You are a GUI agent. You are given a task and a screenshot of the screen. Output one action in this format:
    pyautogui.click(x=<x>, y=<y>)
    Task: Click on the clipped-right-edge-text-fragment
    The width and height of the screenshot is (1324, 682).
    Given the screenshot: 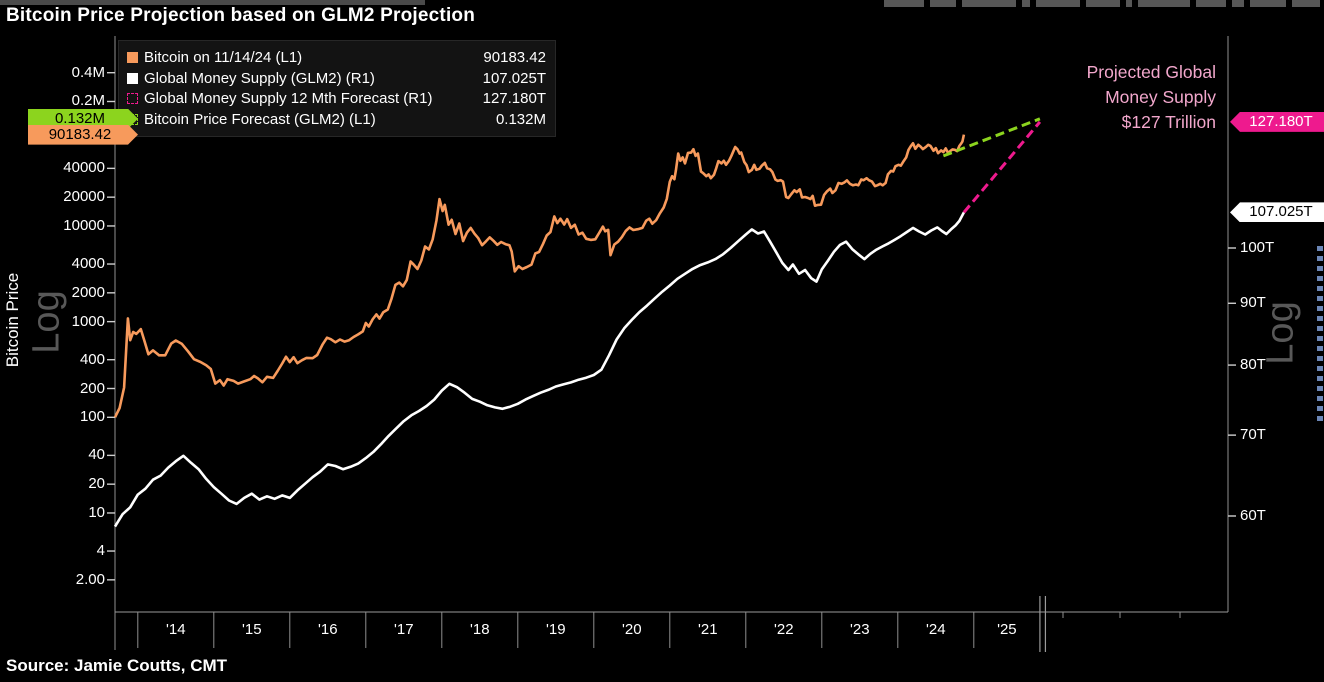 What is the action you would take?
    pyautogui.click(x=1320, y=335)
    